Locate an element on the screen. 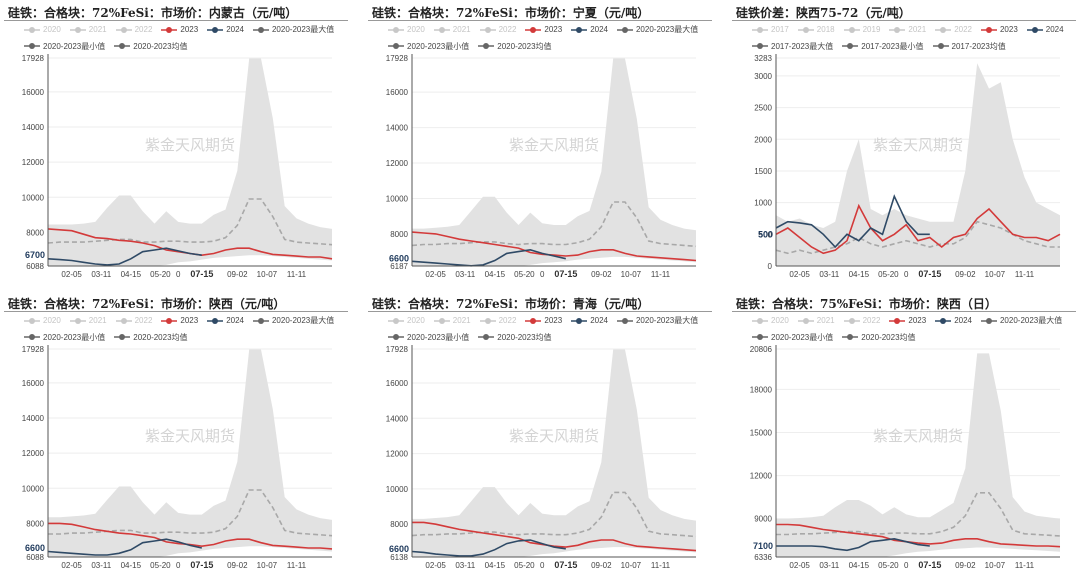  x-tick-label: 05-20 is located at coordinates (524, 565).